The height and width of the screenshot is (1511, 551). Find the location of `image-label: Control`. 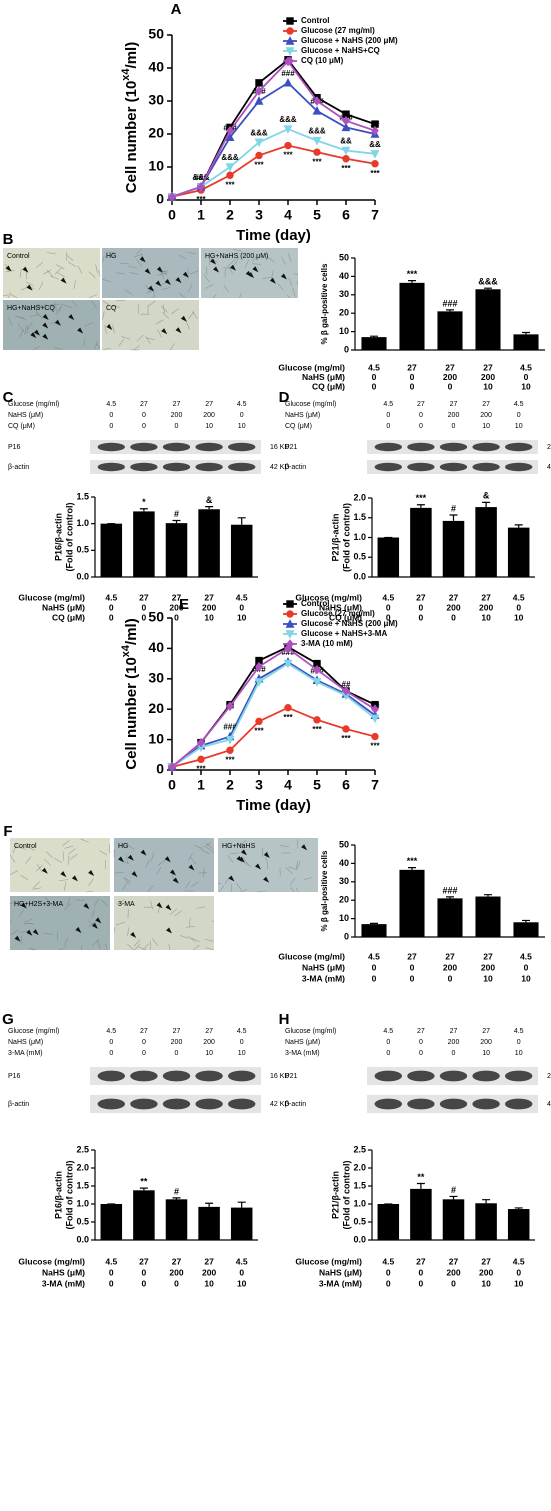

image-label: Control is located at coordinates (25, 846).